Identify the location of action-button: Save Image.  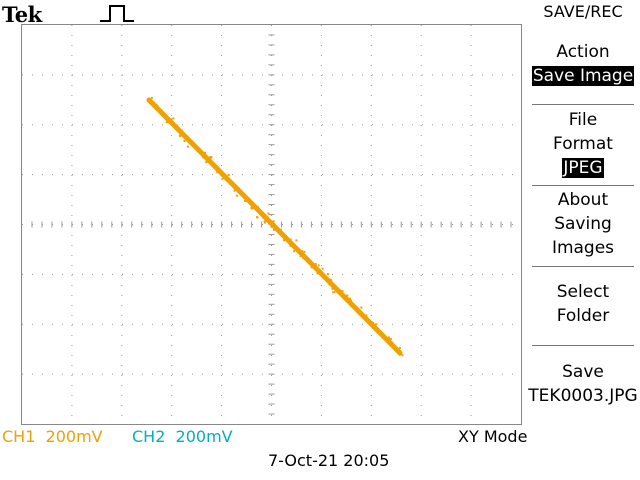
(583, 76).